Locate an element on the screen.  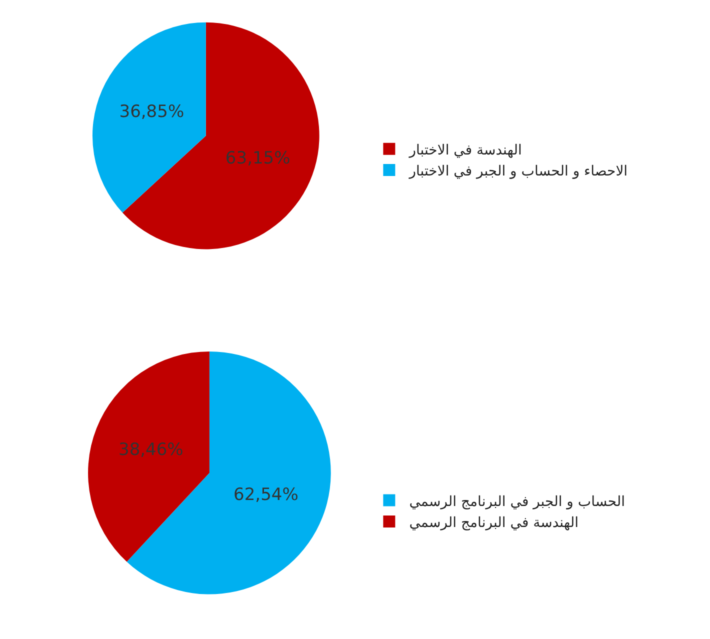
data-label: 38,46% is located at coordinates (151, 450).